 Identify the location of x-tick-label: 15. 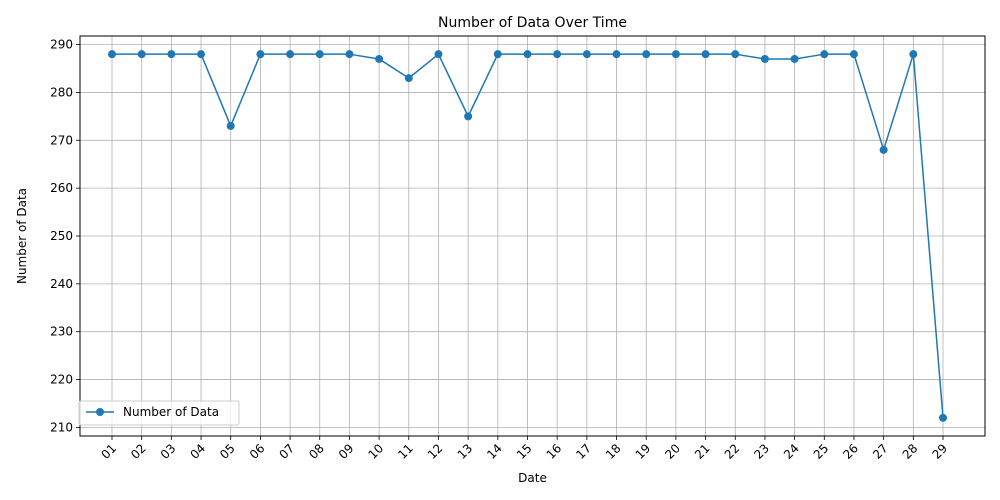
(524, 451).